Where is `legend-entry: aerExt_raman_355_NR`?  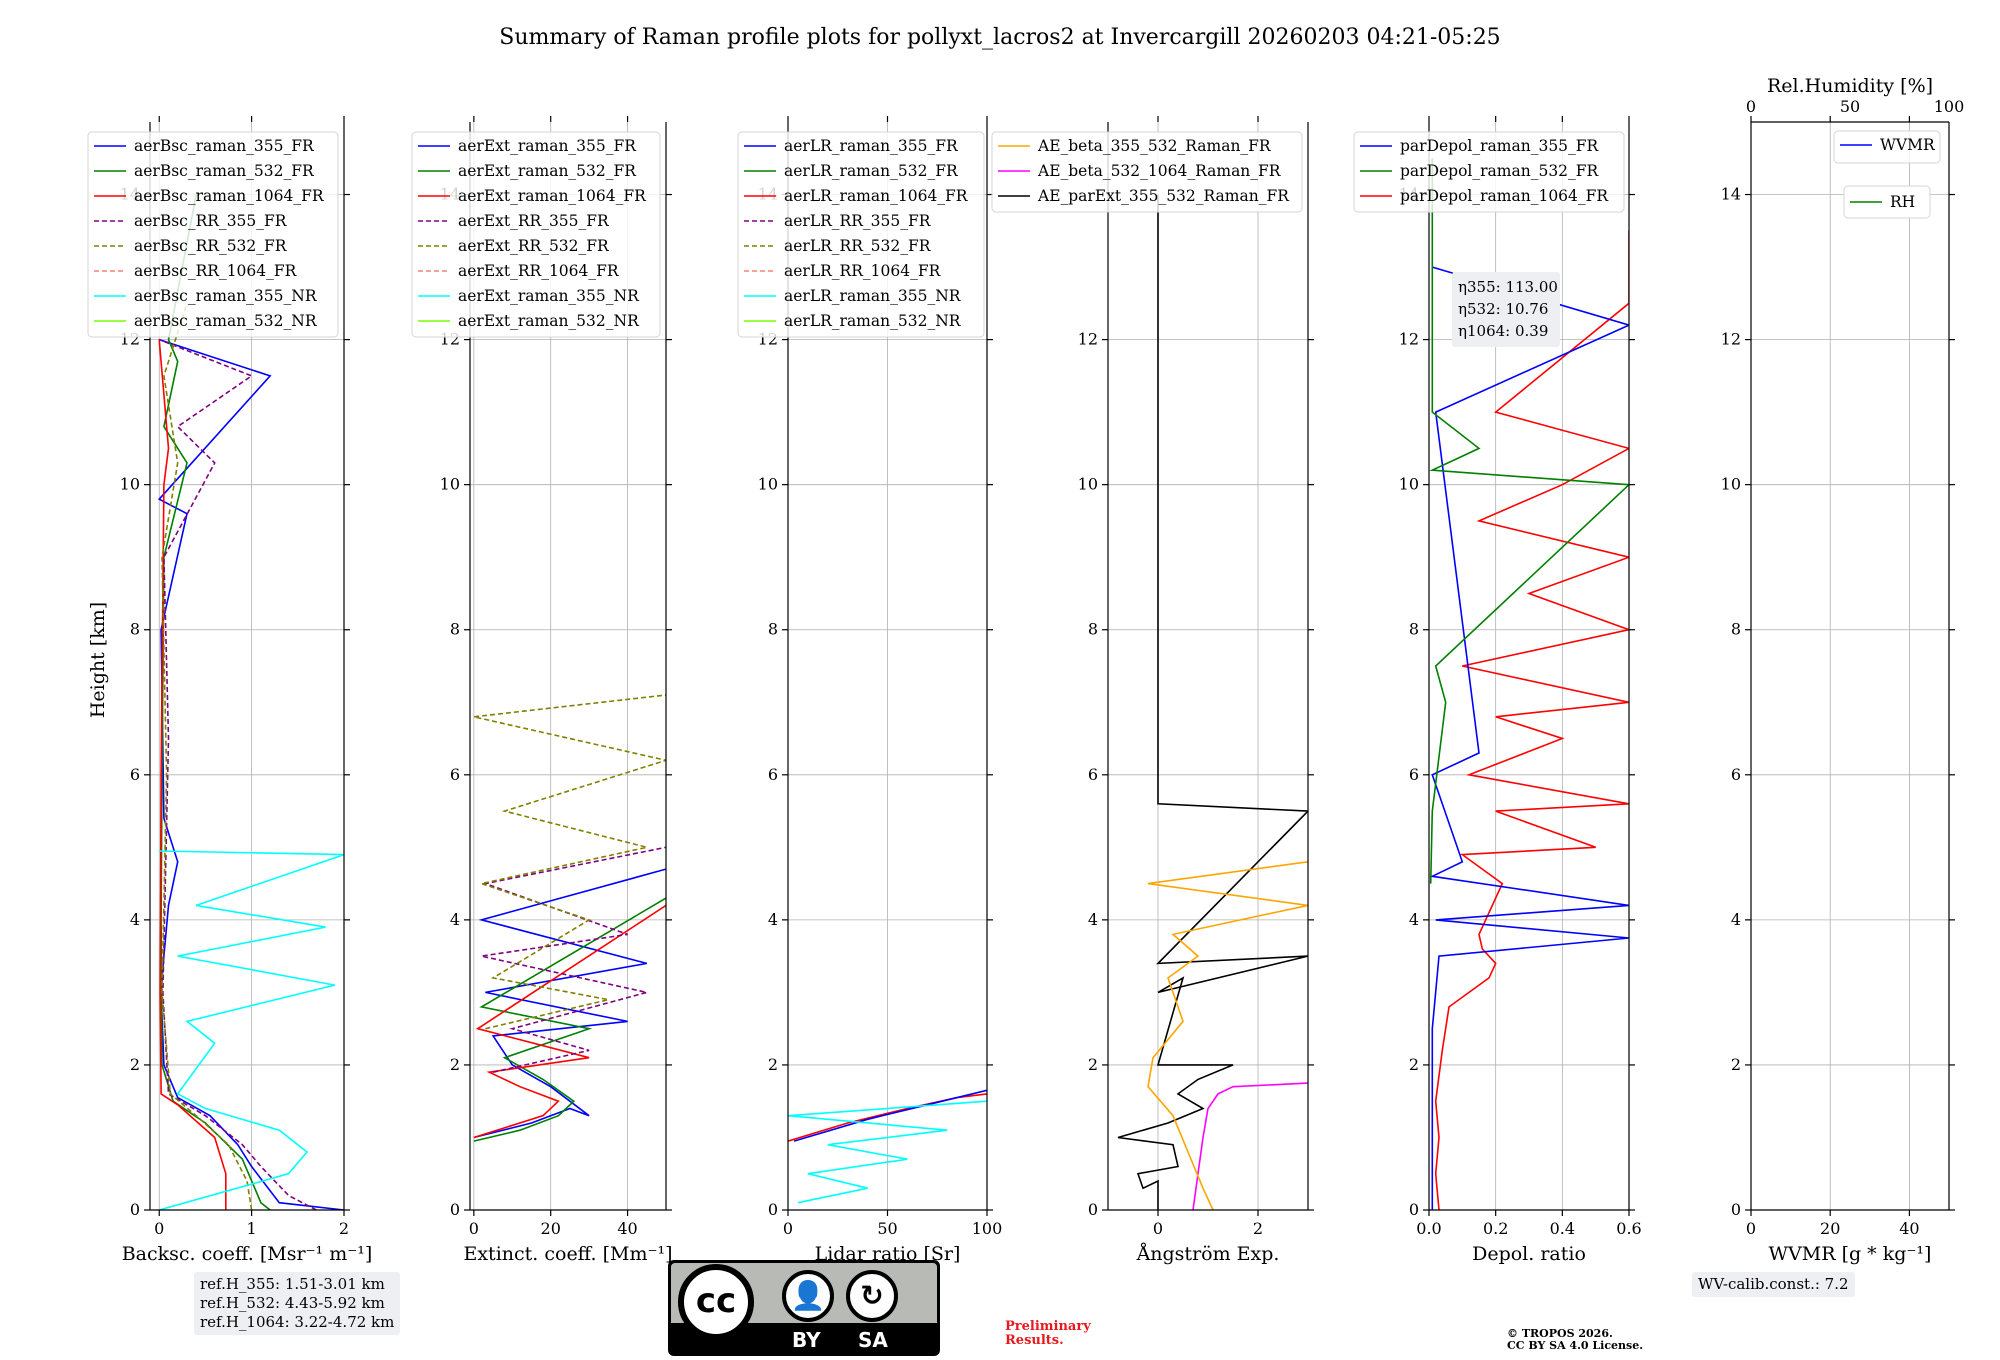 legend-entry: aerExt_raman_355_NR is located at coordinates (549, 296).